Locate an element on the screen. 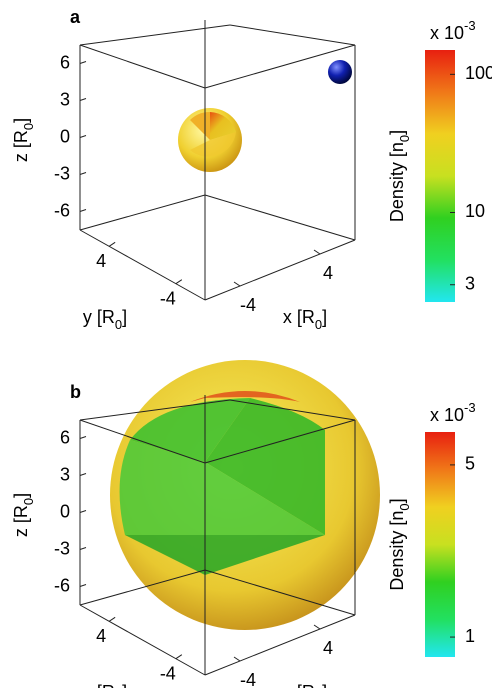  density-sphere is located at coordinates (265, 116).